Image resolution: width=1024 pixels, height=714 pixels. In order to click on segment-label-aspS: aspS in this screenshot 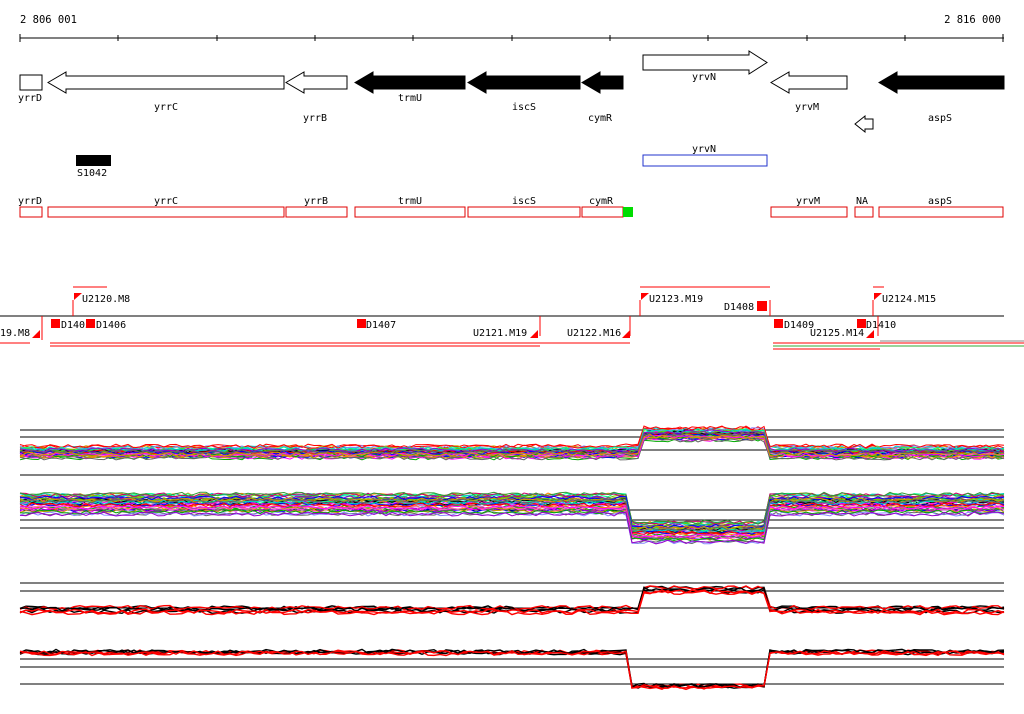, I will do `click(940, 201)`.